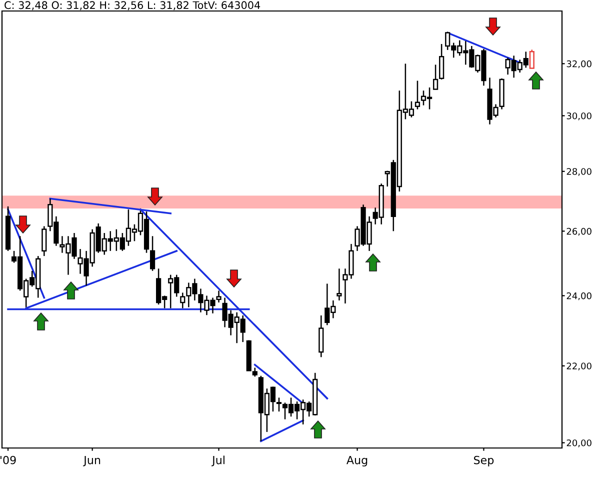 The height and width of the screenshot is (483, 595). I want to click on y-tick-label: 30,00, so click(579, 116).